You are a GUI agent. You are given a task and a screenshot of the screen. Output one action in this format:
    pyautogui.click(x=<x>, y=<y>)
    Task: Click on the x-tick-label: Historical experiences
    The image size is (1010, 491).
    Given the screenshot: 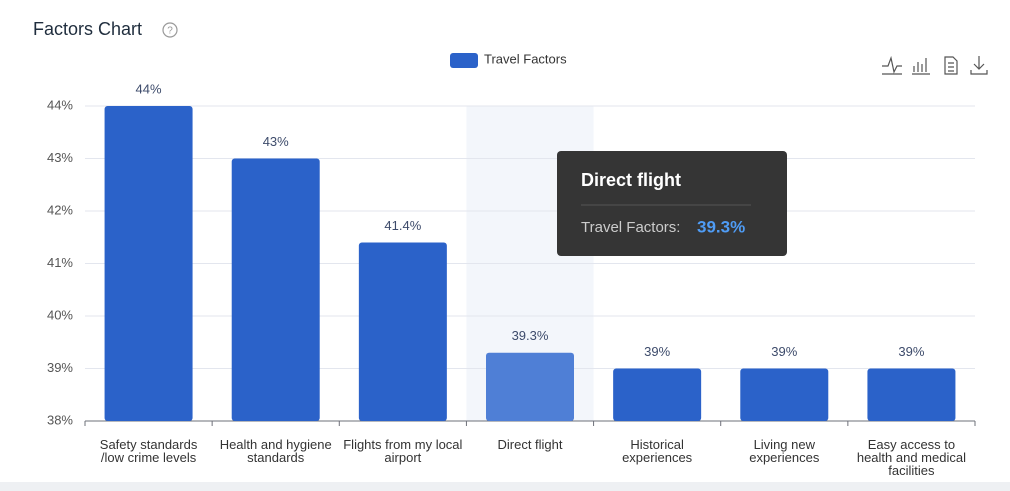 What is the action you would take?
    pyautogui.click(x=657, y=451)
    